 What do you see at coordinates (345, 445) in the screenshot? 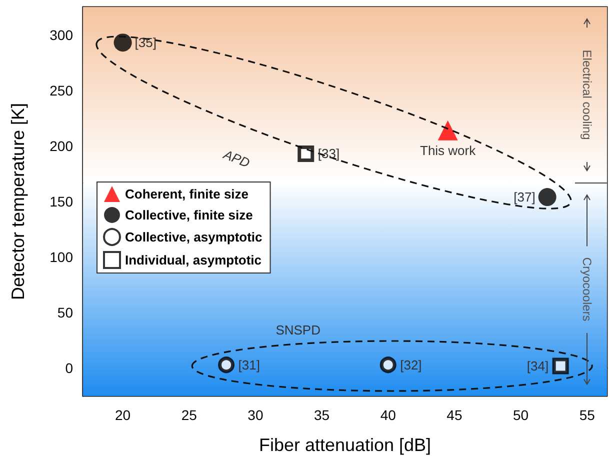
I see `x-axis-title: Fiber attenuation [dB]` at bounding box center [345, 445].